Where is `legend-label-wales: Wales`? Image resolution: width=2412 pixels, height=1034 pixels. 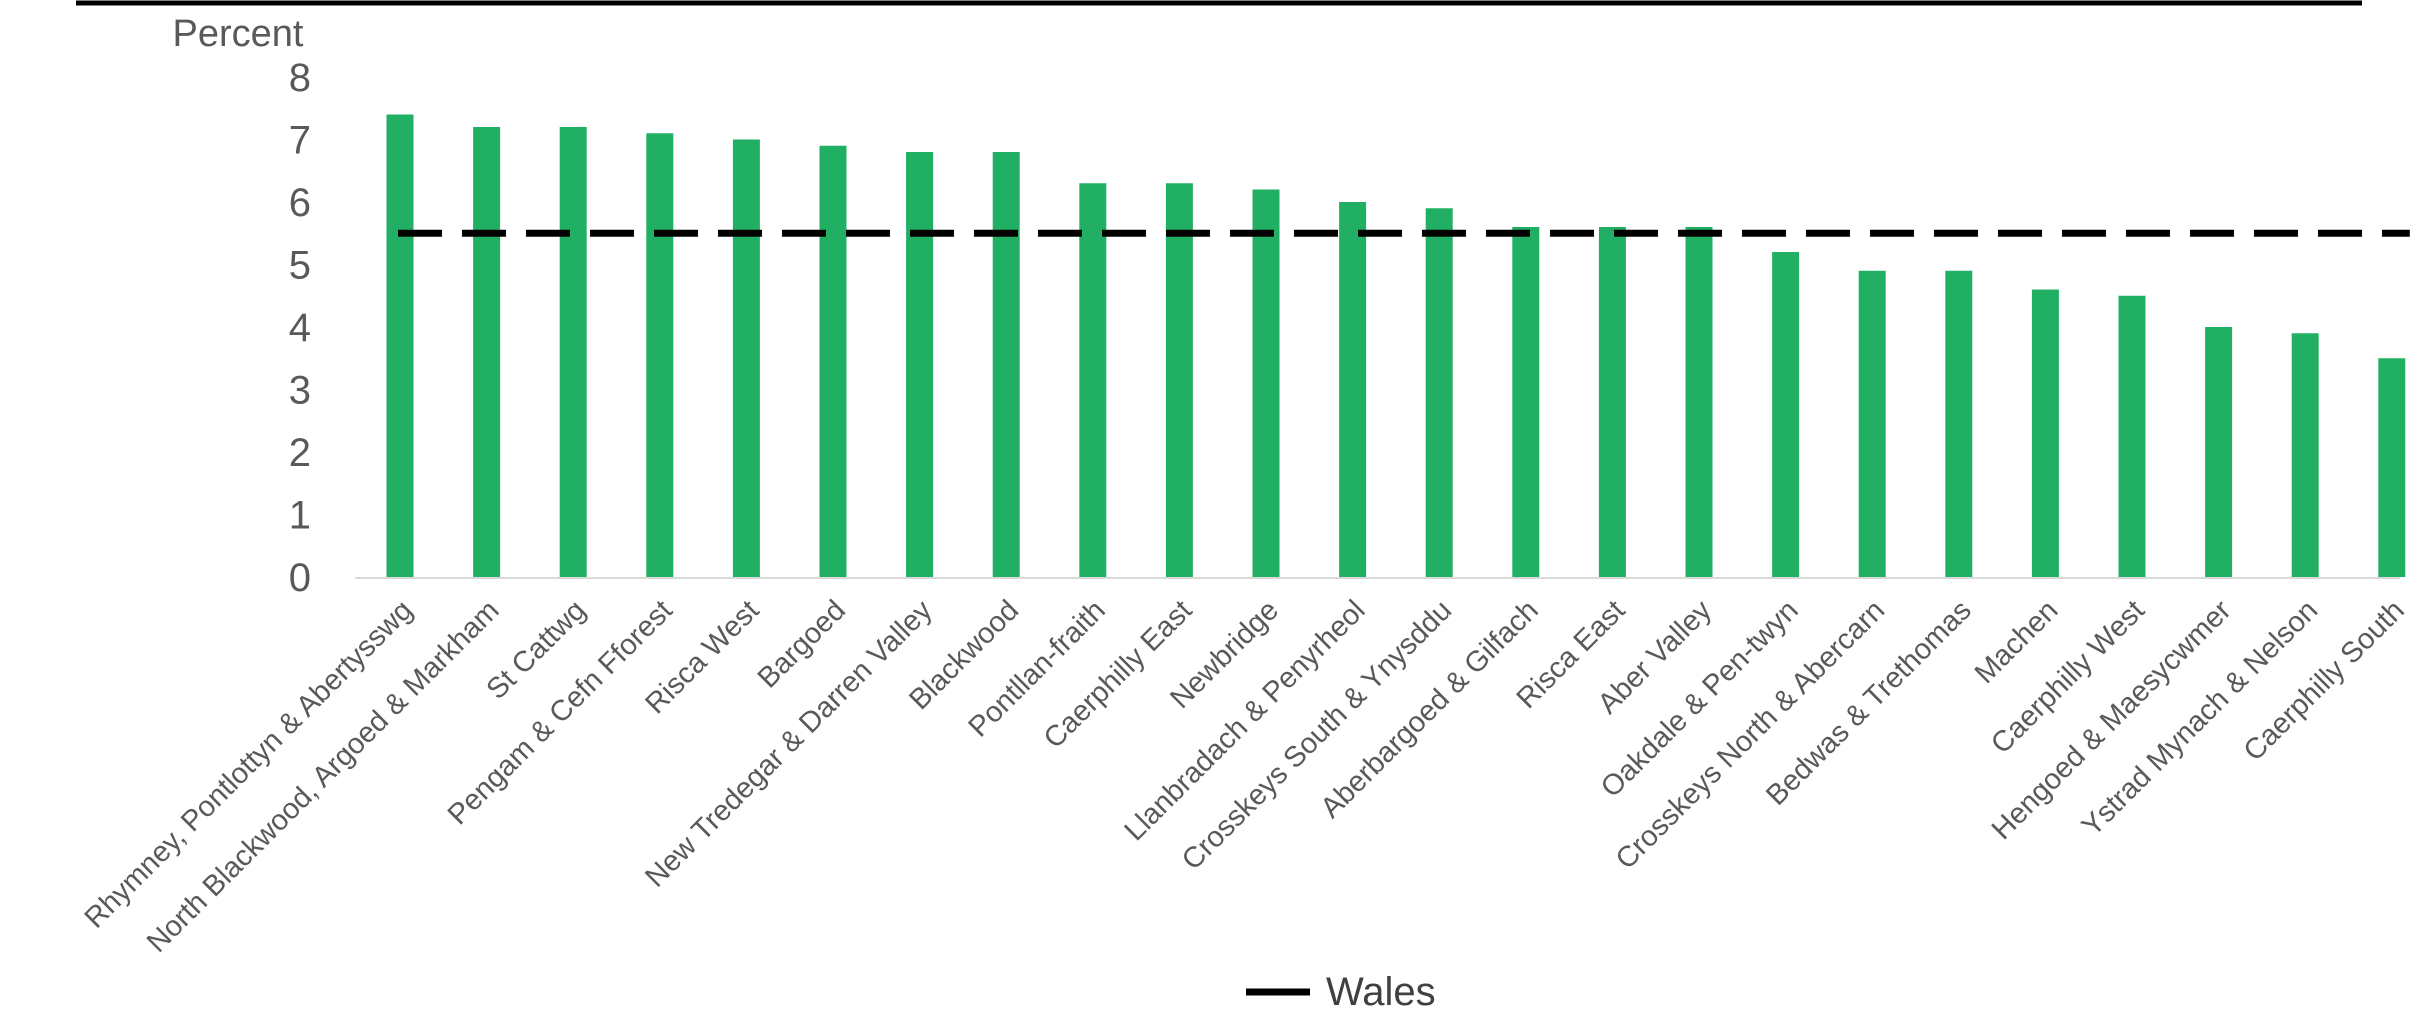 legend-label-wales: Wales is located at coordinates (1381, 992).